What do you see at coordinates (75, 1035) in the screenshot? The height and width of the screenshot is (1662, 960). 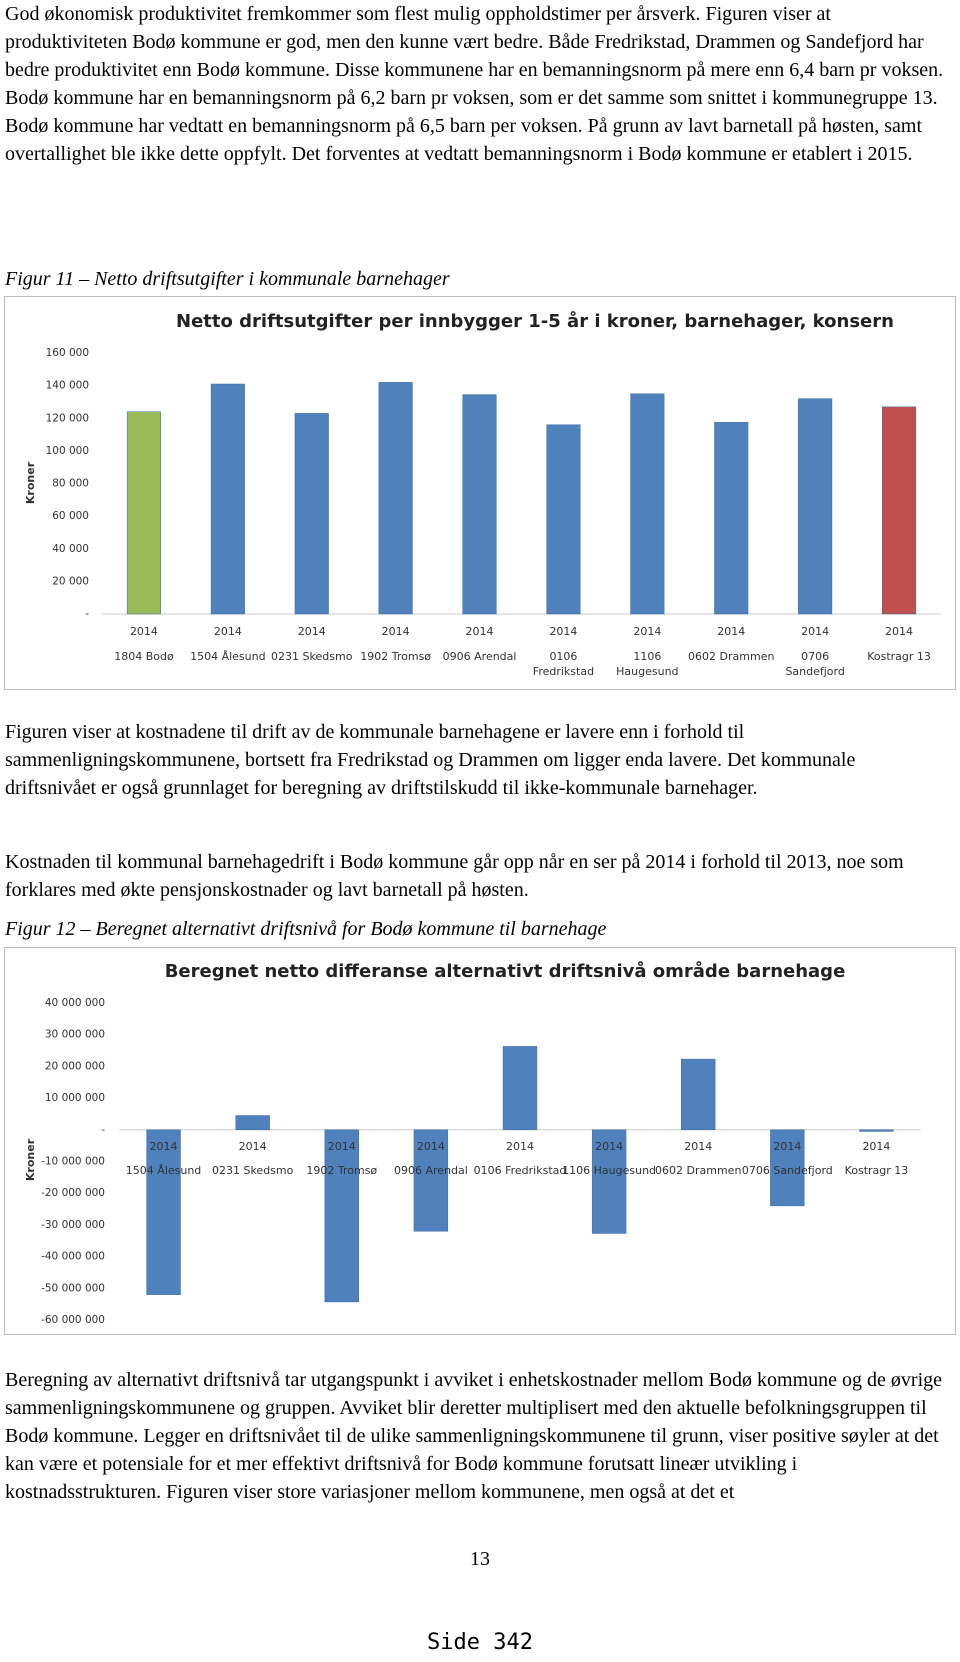 I see `y-tick-label: 30 000 000` at bounding box center [75, 1035].